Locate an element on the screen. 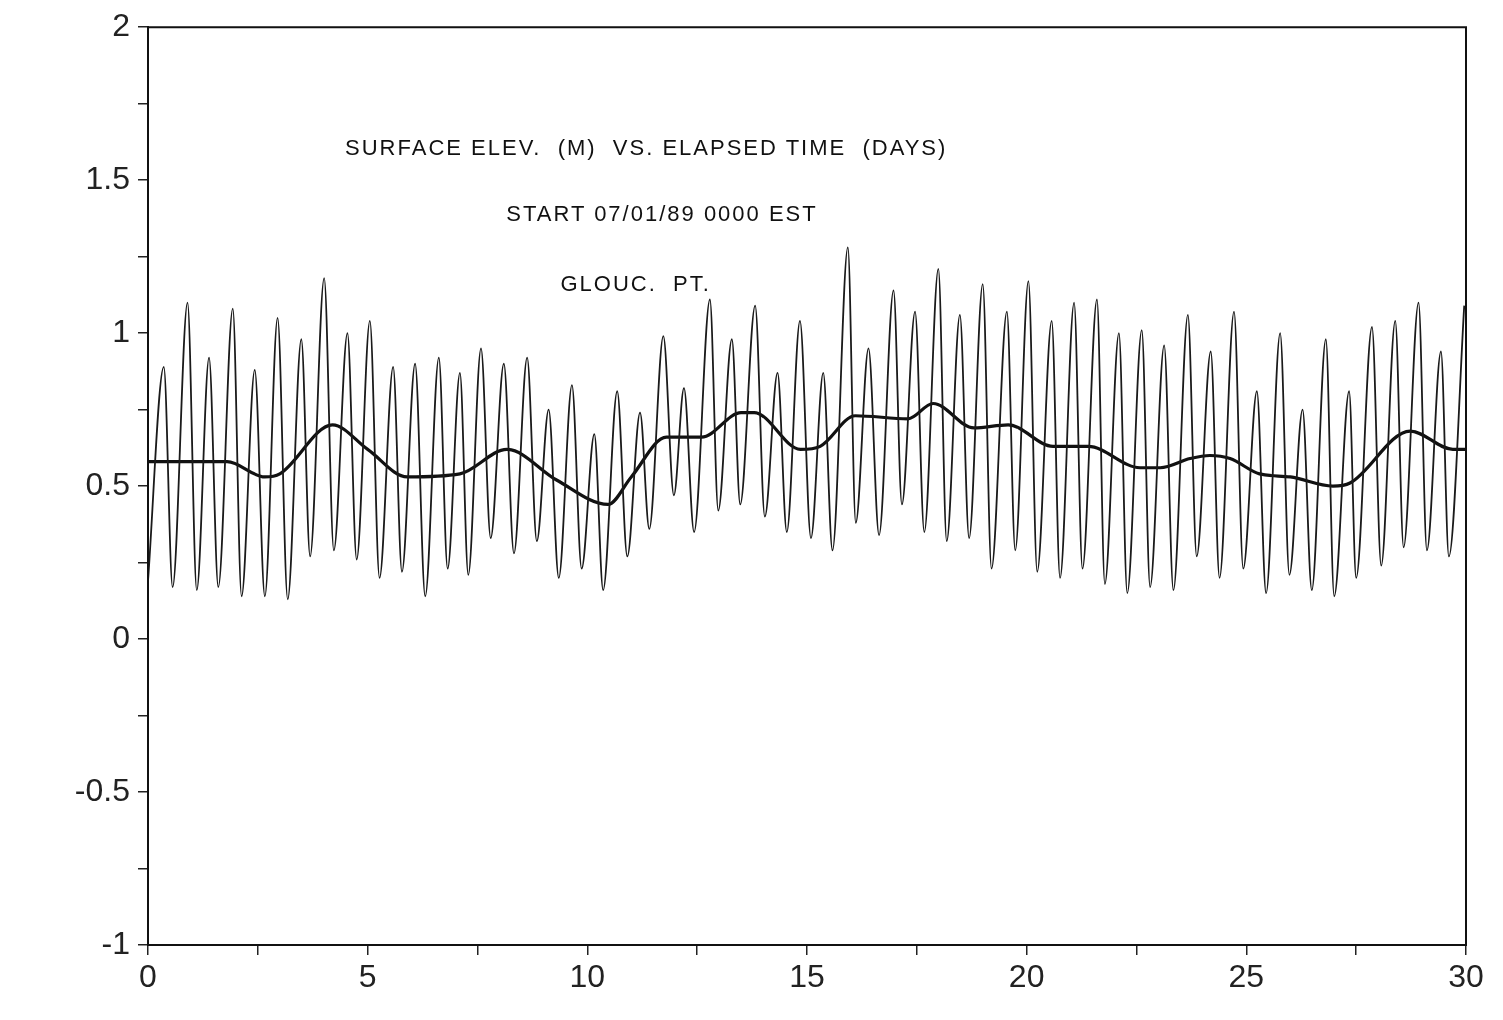 The image size is (1503, 1020). y-tick-label: -1 is located at coordinates (115, 942).